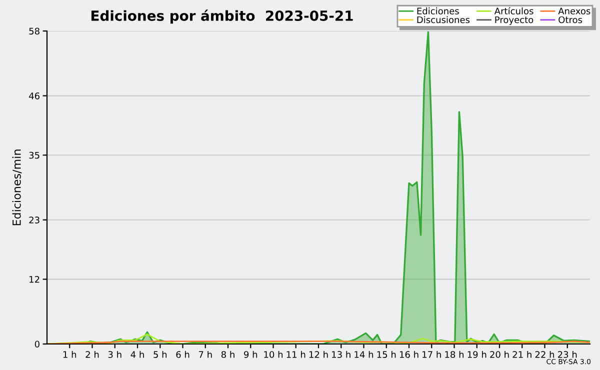  What do you see at coordinates (431, 354) in the screenshot?
I see `x-tick-label: 17 h` at bounding box center [431, 354].